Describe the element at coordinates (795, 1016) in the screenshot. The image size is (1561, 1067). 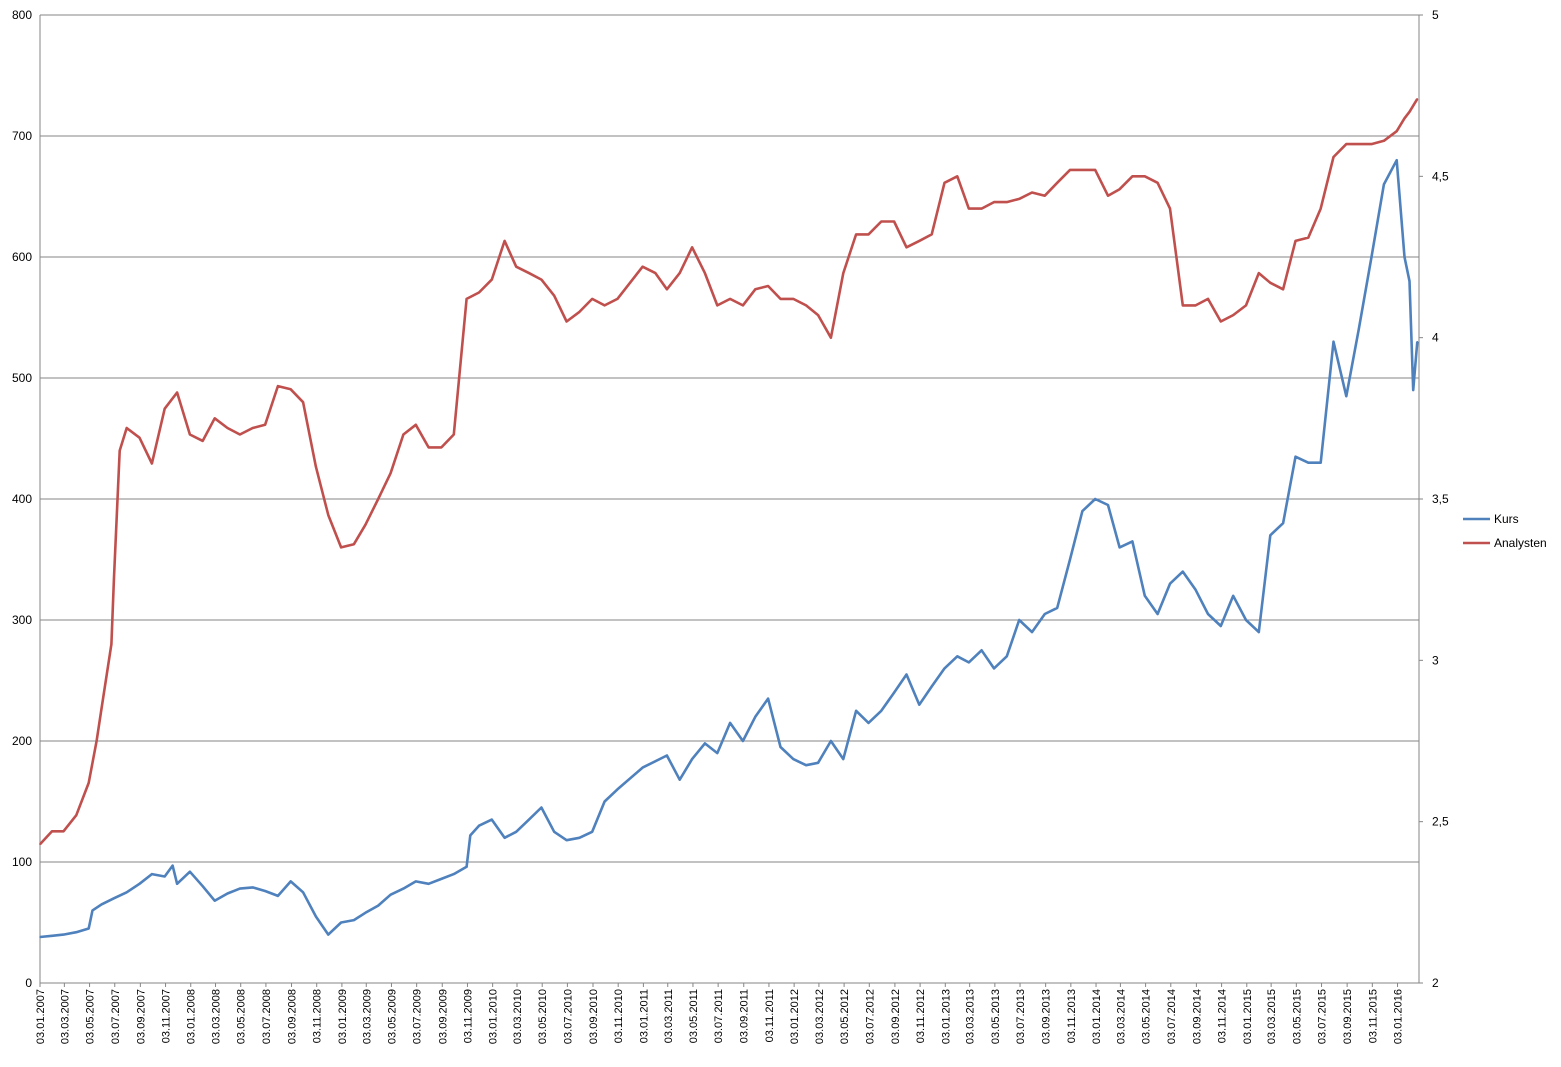
I see `x-axis-tick-label: 03.01.2012` at that location.